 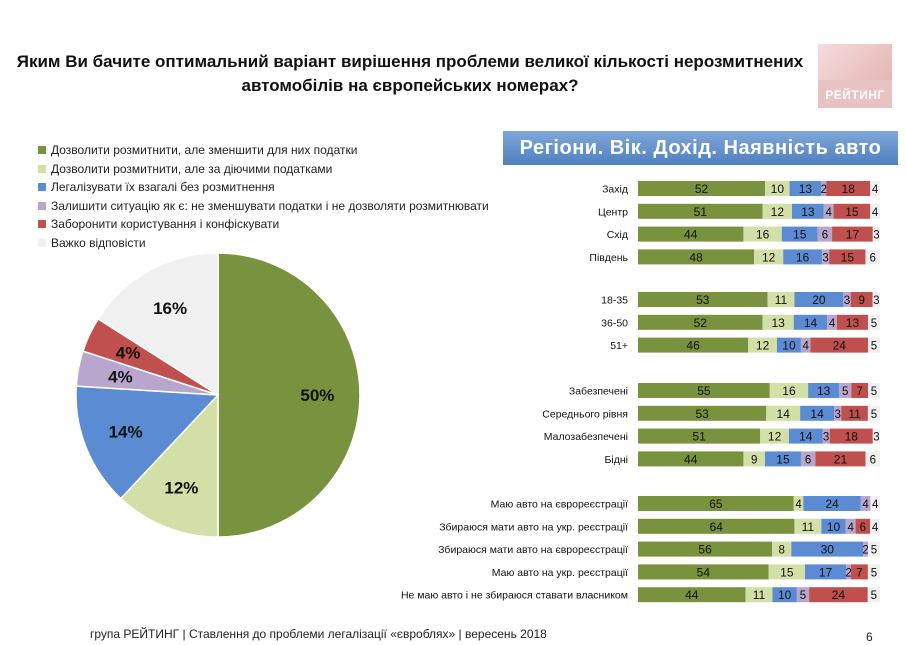 What do you see at coordinates (263, 243) in the screenshot?
I see `legend-item: Важко відповісти` at bounding box center [263, 243].